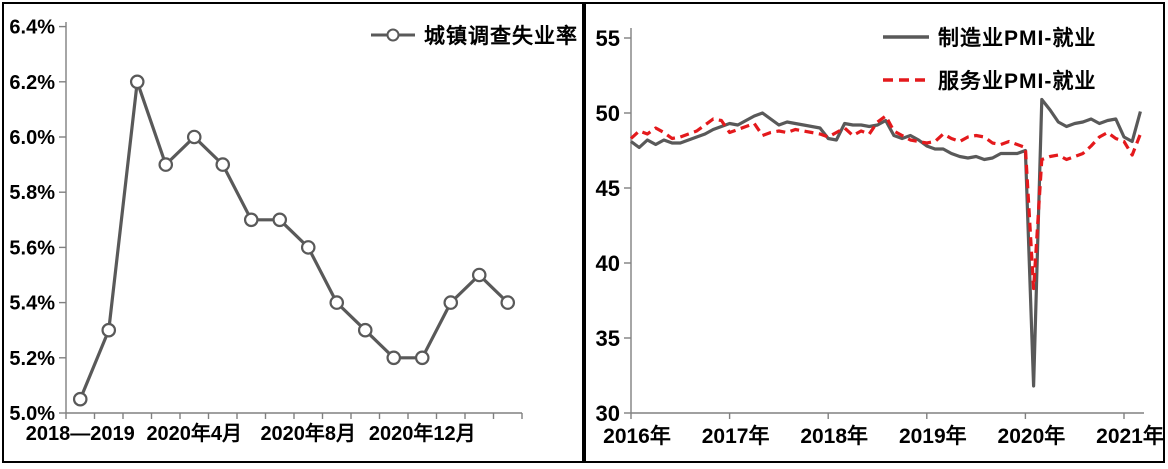  I want to click on x-axis-tick-label: 2021年, so click(1129, 436).